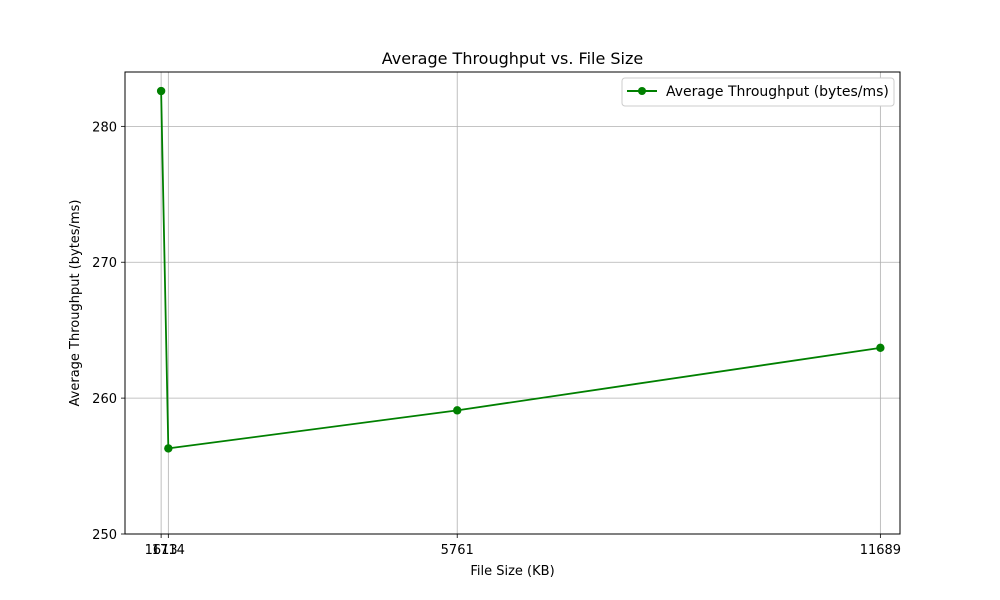  I want to click on x-tick-label-2: 5761, so click(457, 550).